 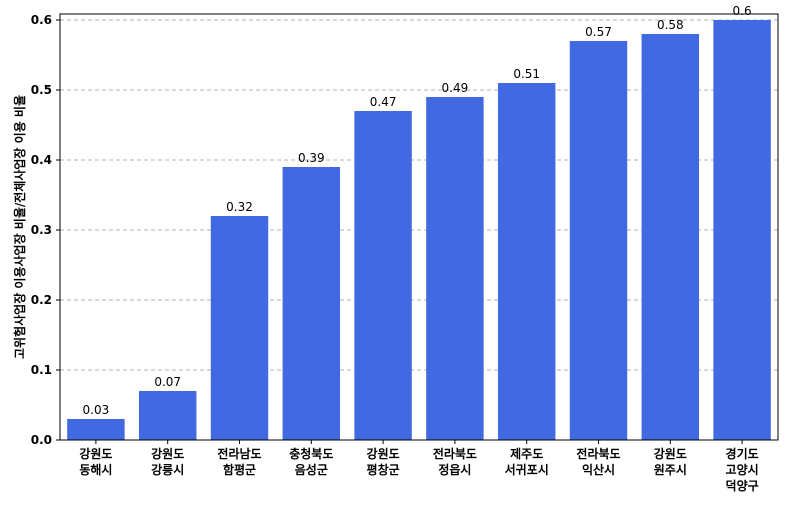 What do you see at coordinates (742, 469) in the screenshot?
I see `x-tick-label: 경기도 고양시 덕양구` at bounding box center [742, 469].